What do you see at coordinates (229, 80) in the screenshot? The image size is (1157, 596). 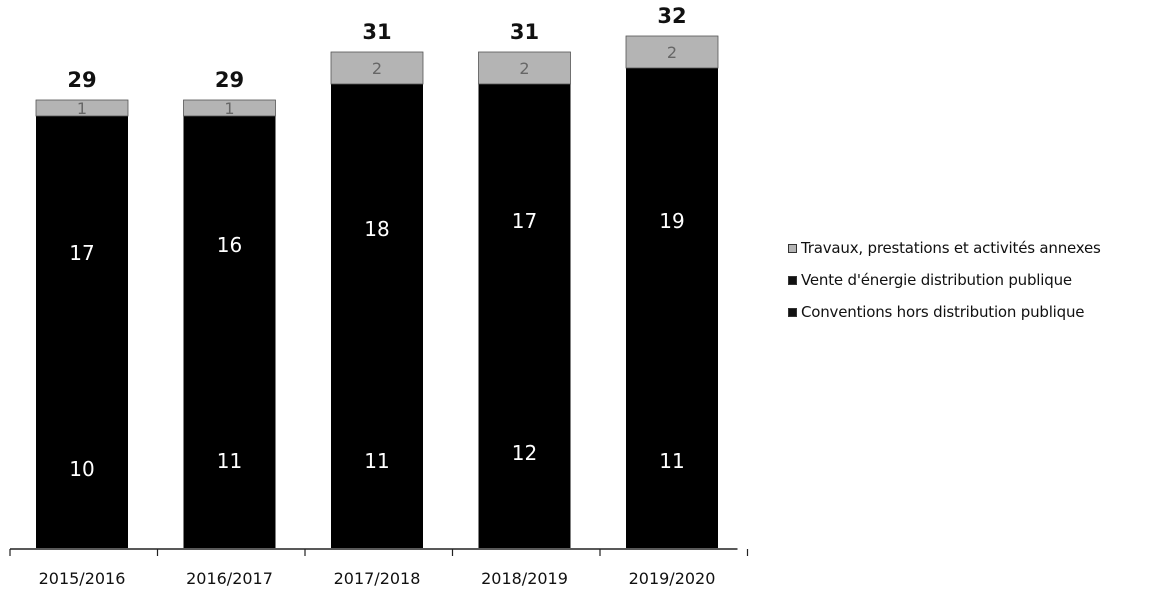 I see `total-label-2: 29` at bounding box center [229, 80].